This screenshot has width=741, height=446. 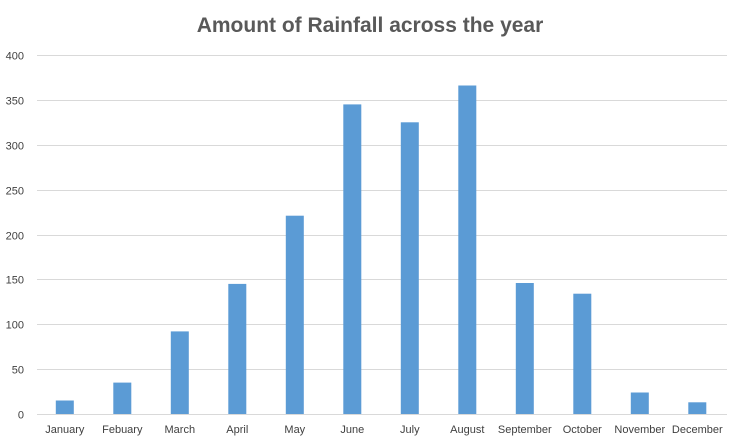 I want to click on bar-january, so click(x=64, y=407).